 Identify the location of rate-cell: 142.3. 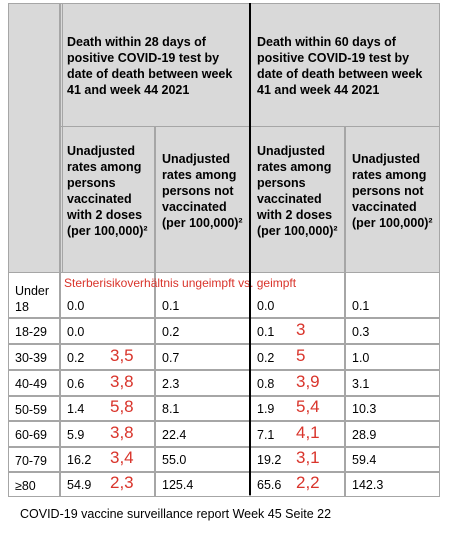
(392, 484).